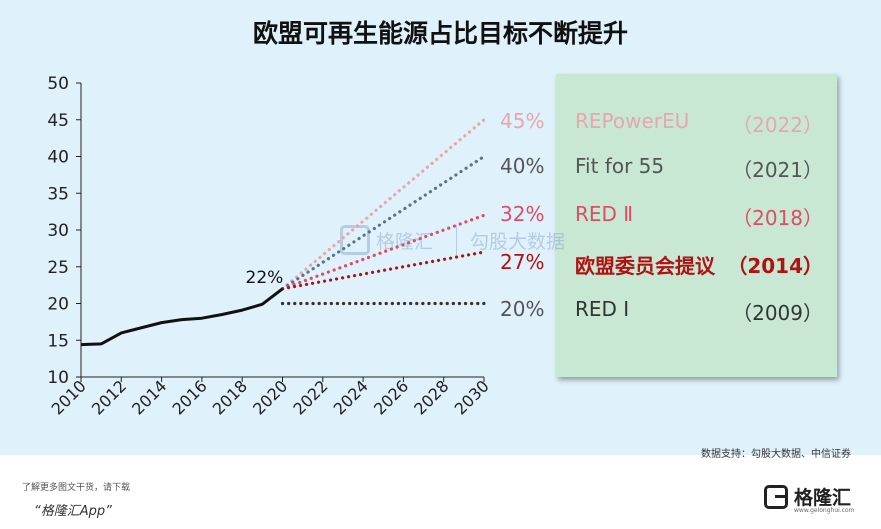  What do you see at coordinates (76, 488) in the screenshot?
I see `promo-text: 了解更多图文干货，请下载` at bounding box center [76, 488].